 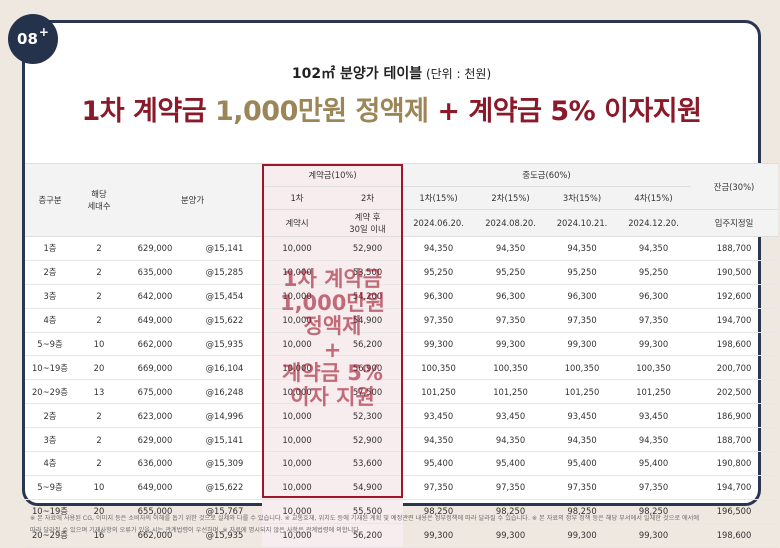 I want to click on deposit2-cell: 56,900, so click(x=368, y=368).